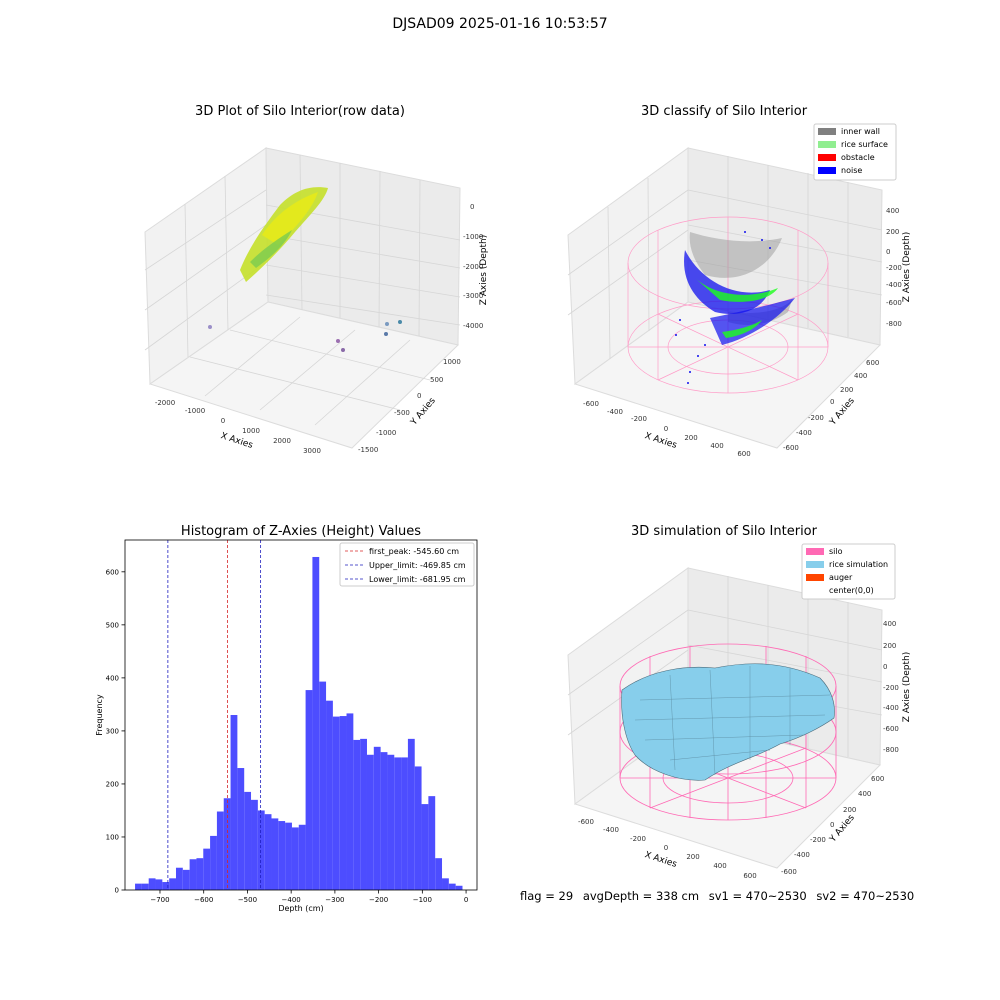  Describe the element at coordinates (827, 144) in the screenshot. I see `legend-swatch-rice-surface` at that location.